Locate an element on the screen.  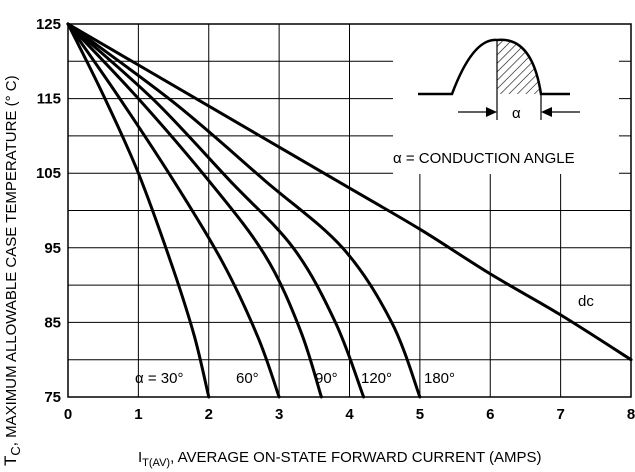
conduction-angle-inset: α α = CONDUCTION ANGLE is located at coordinates (506, 99).